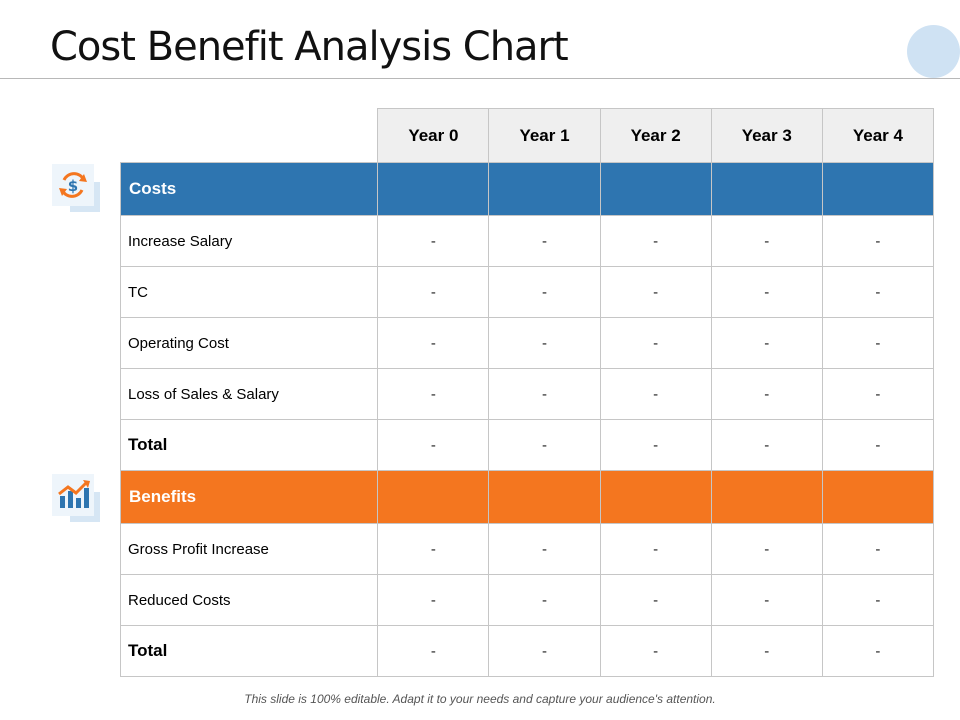 The height and width of the screenshot is (720, 960). What do you see at coordinates (74, 494) in the screenshot?
I see `growth-chart-icon` at bounding box center [74, 494].